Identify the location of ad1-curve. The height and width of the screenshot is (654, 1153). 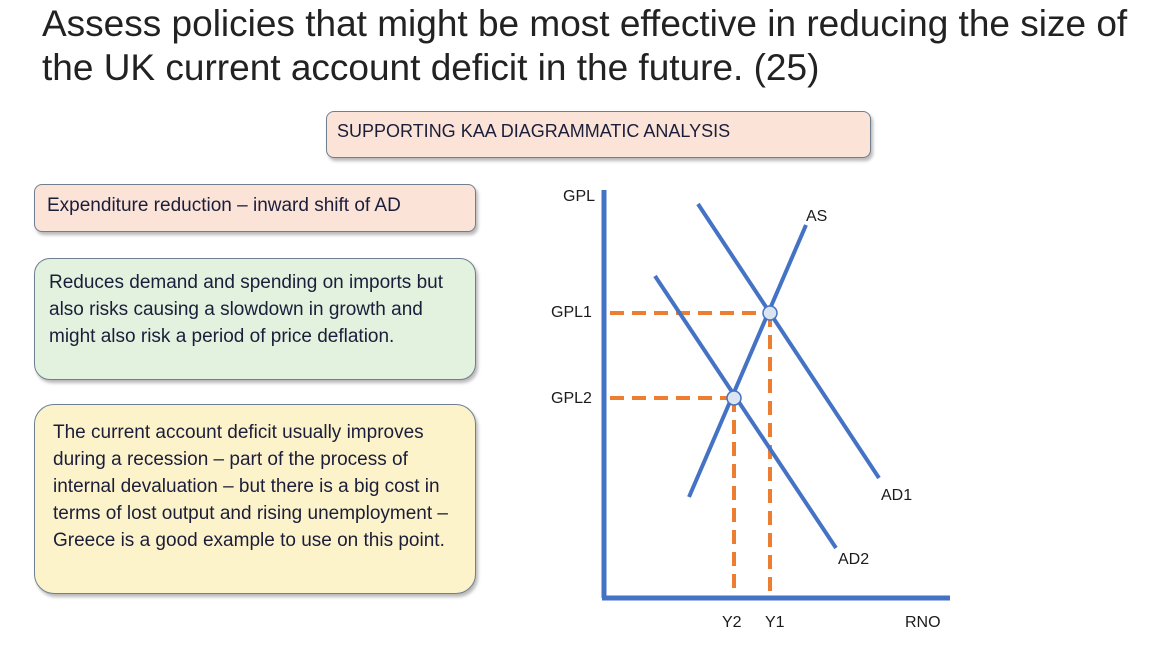
(788, 341).